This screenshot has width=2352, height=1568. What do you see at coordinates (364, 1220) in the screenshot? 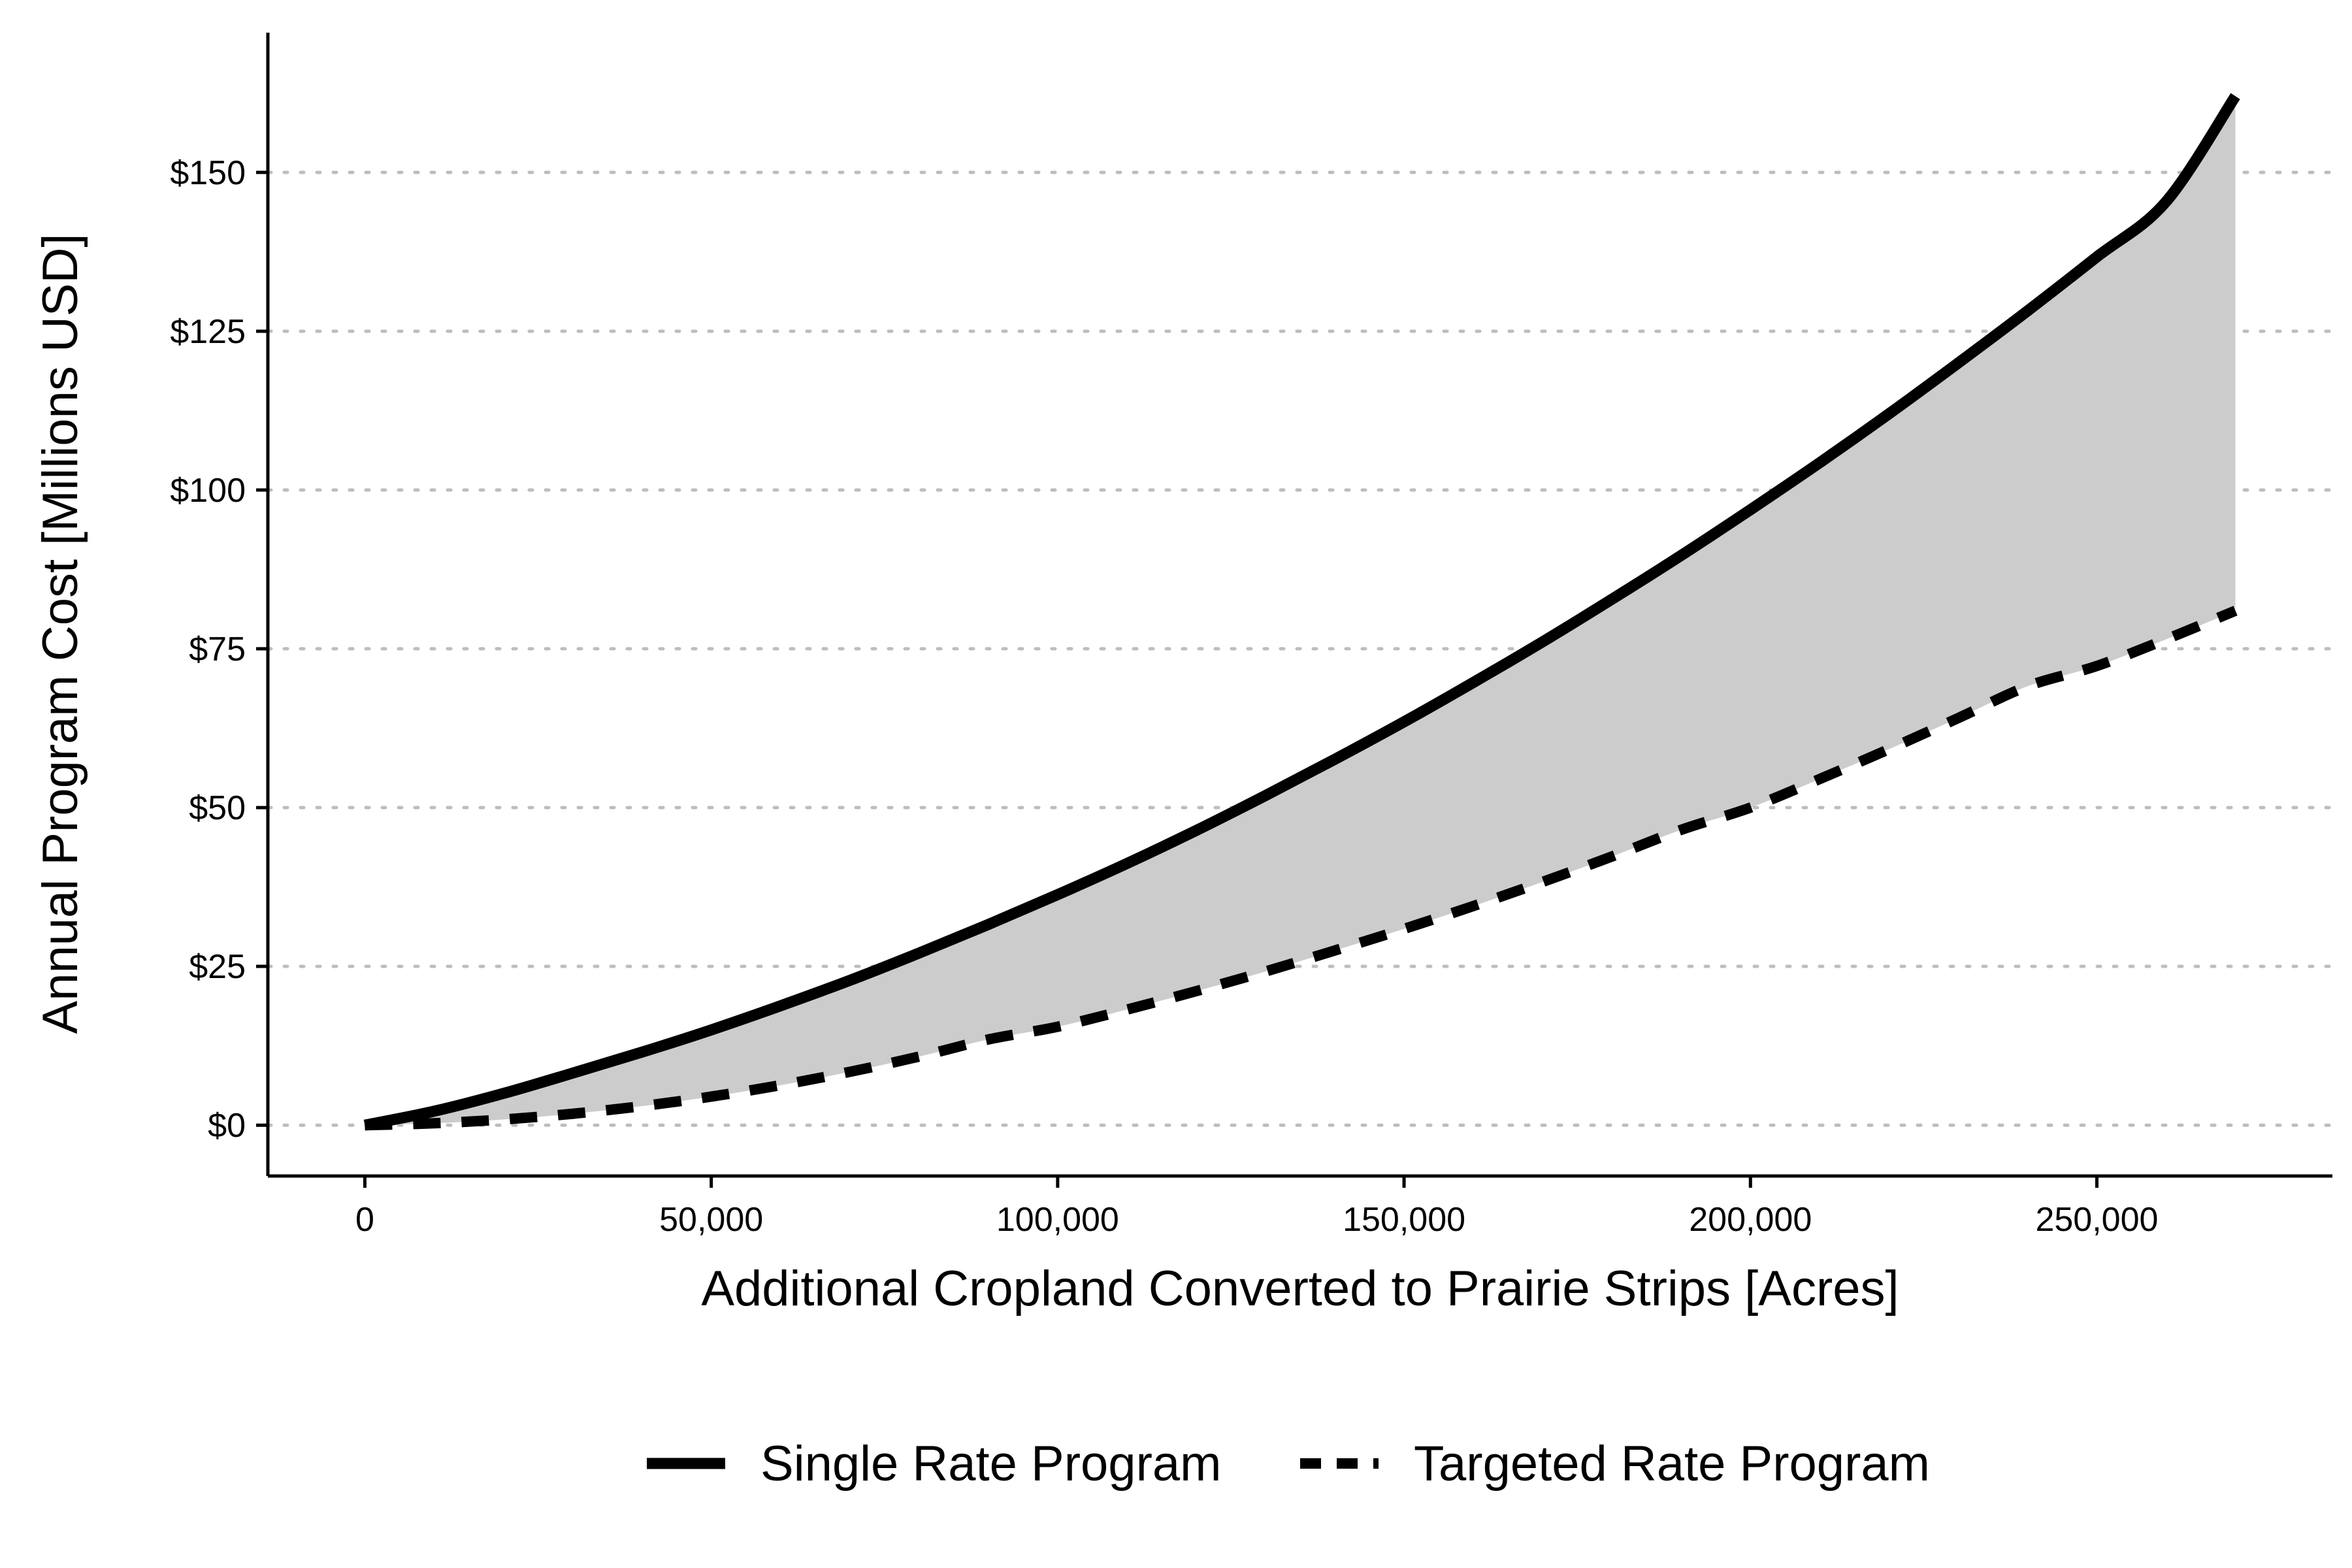
I see `x-tick-label: 0` at bounding box center [364, 1220].